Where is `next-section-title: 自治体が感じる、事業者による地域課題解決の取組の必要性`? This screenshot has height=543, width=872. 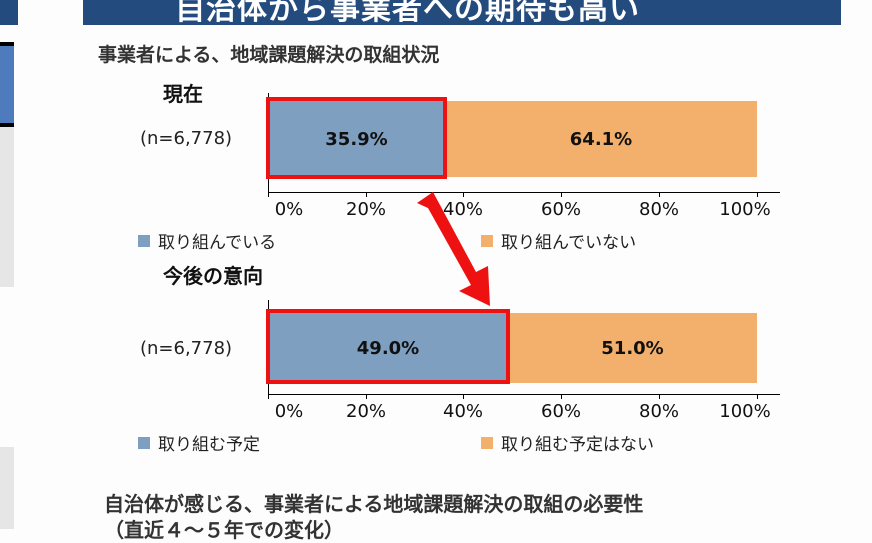
next-section-title: 自治体が感じる、事業者による地域課題解決の取組の必要性 is located at coordinates (374, 504).